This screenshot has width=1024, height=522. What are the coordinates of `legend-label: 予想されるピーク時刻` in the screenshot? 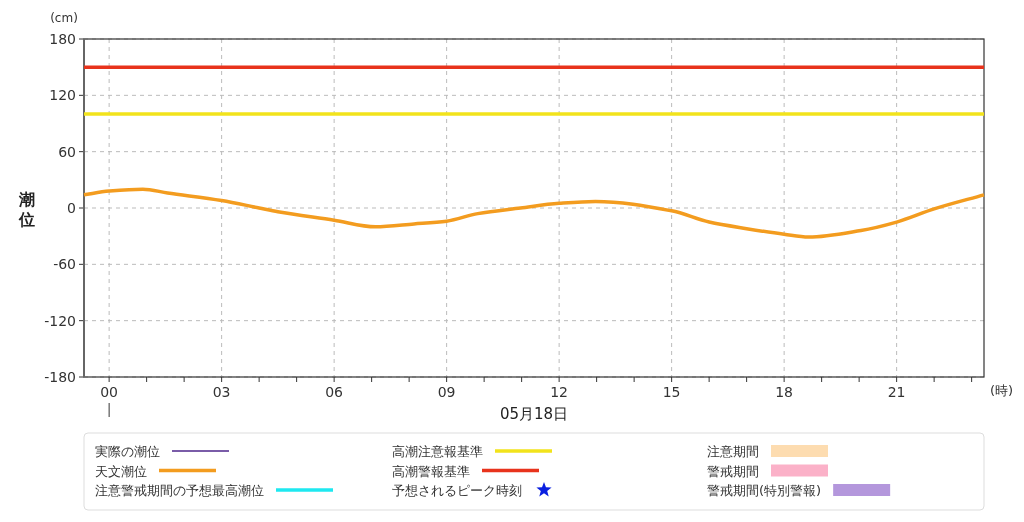 It's located at (457, 490).